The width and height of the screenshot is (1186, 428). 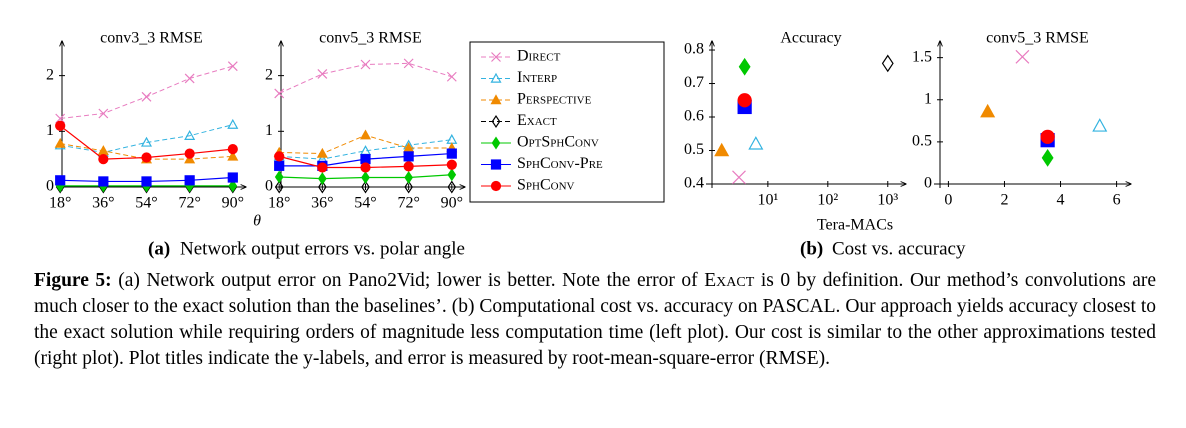 What do you see at coordinates (694, 82) in the screenshot?
I see `y-tick-label: 0.7` at bounding box center [694, 82].